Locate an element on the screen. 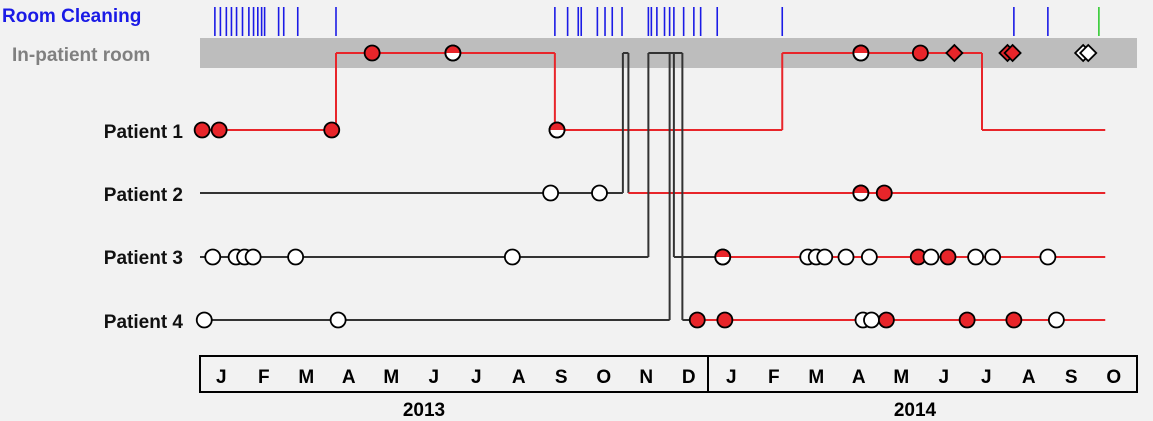  patient-2-label: Patient 2 is located at coordinates (143, 195).